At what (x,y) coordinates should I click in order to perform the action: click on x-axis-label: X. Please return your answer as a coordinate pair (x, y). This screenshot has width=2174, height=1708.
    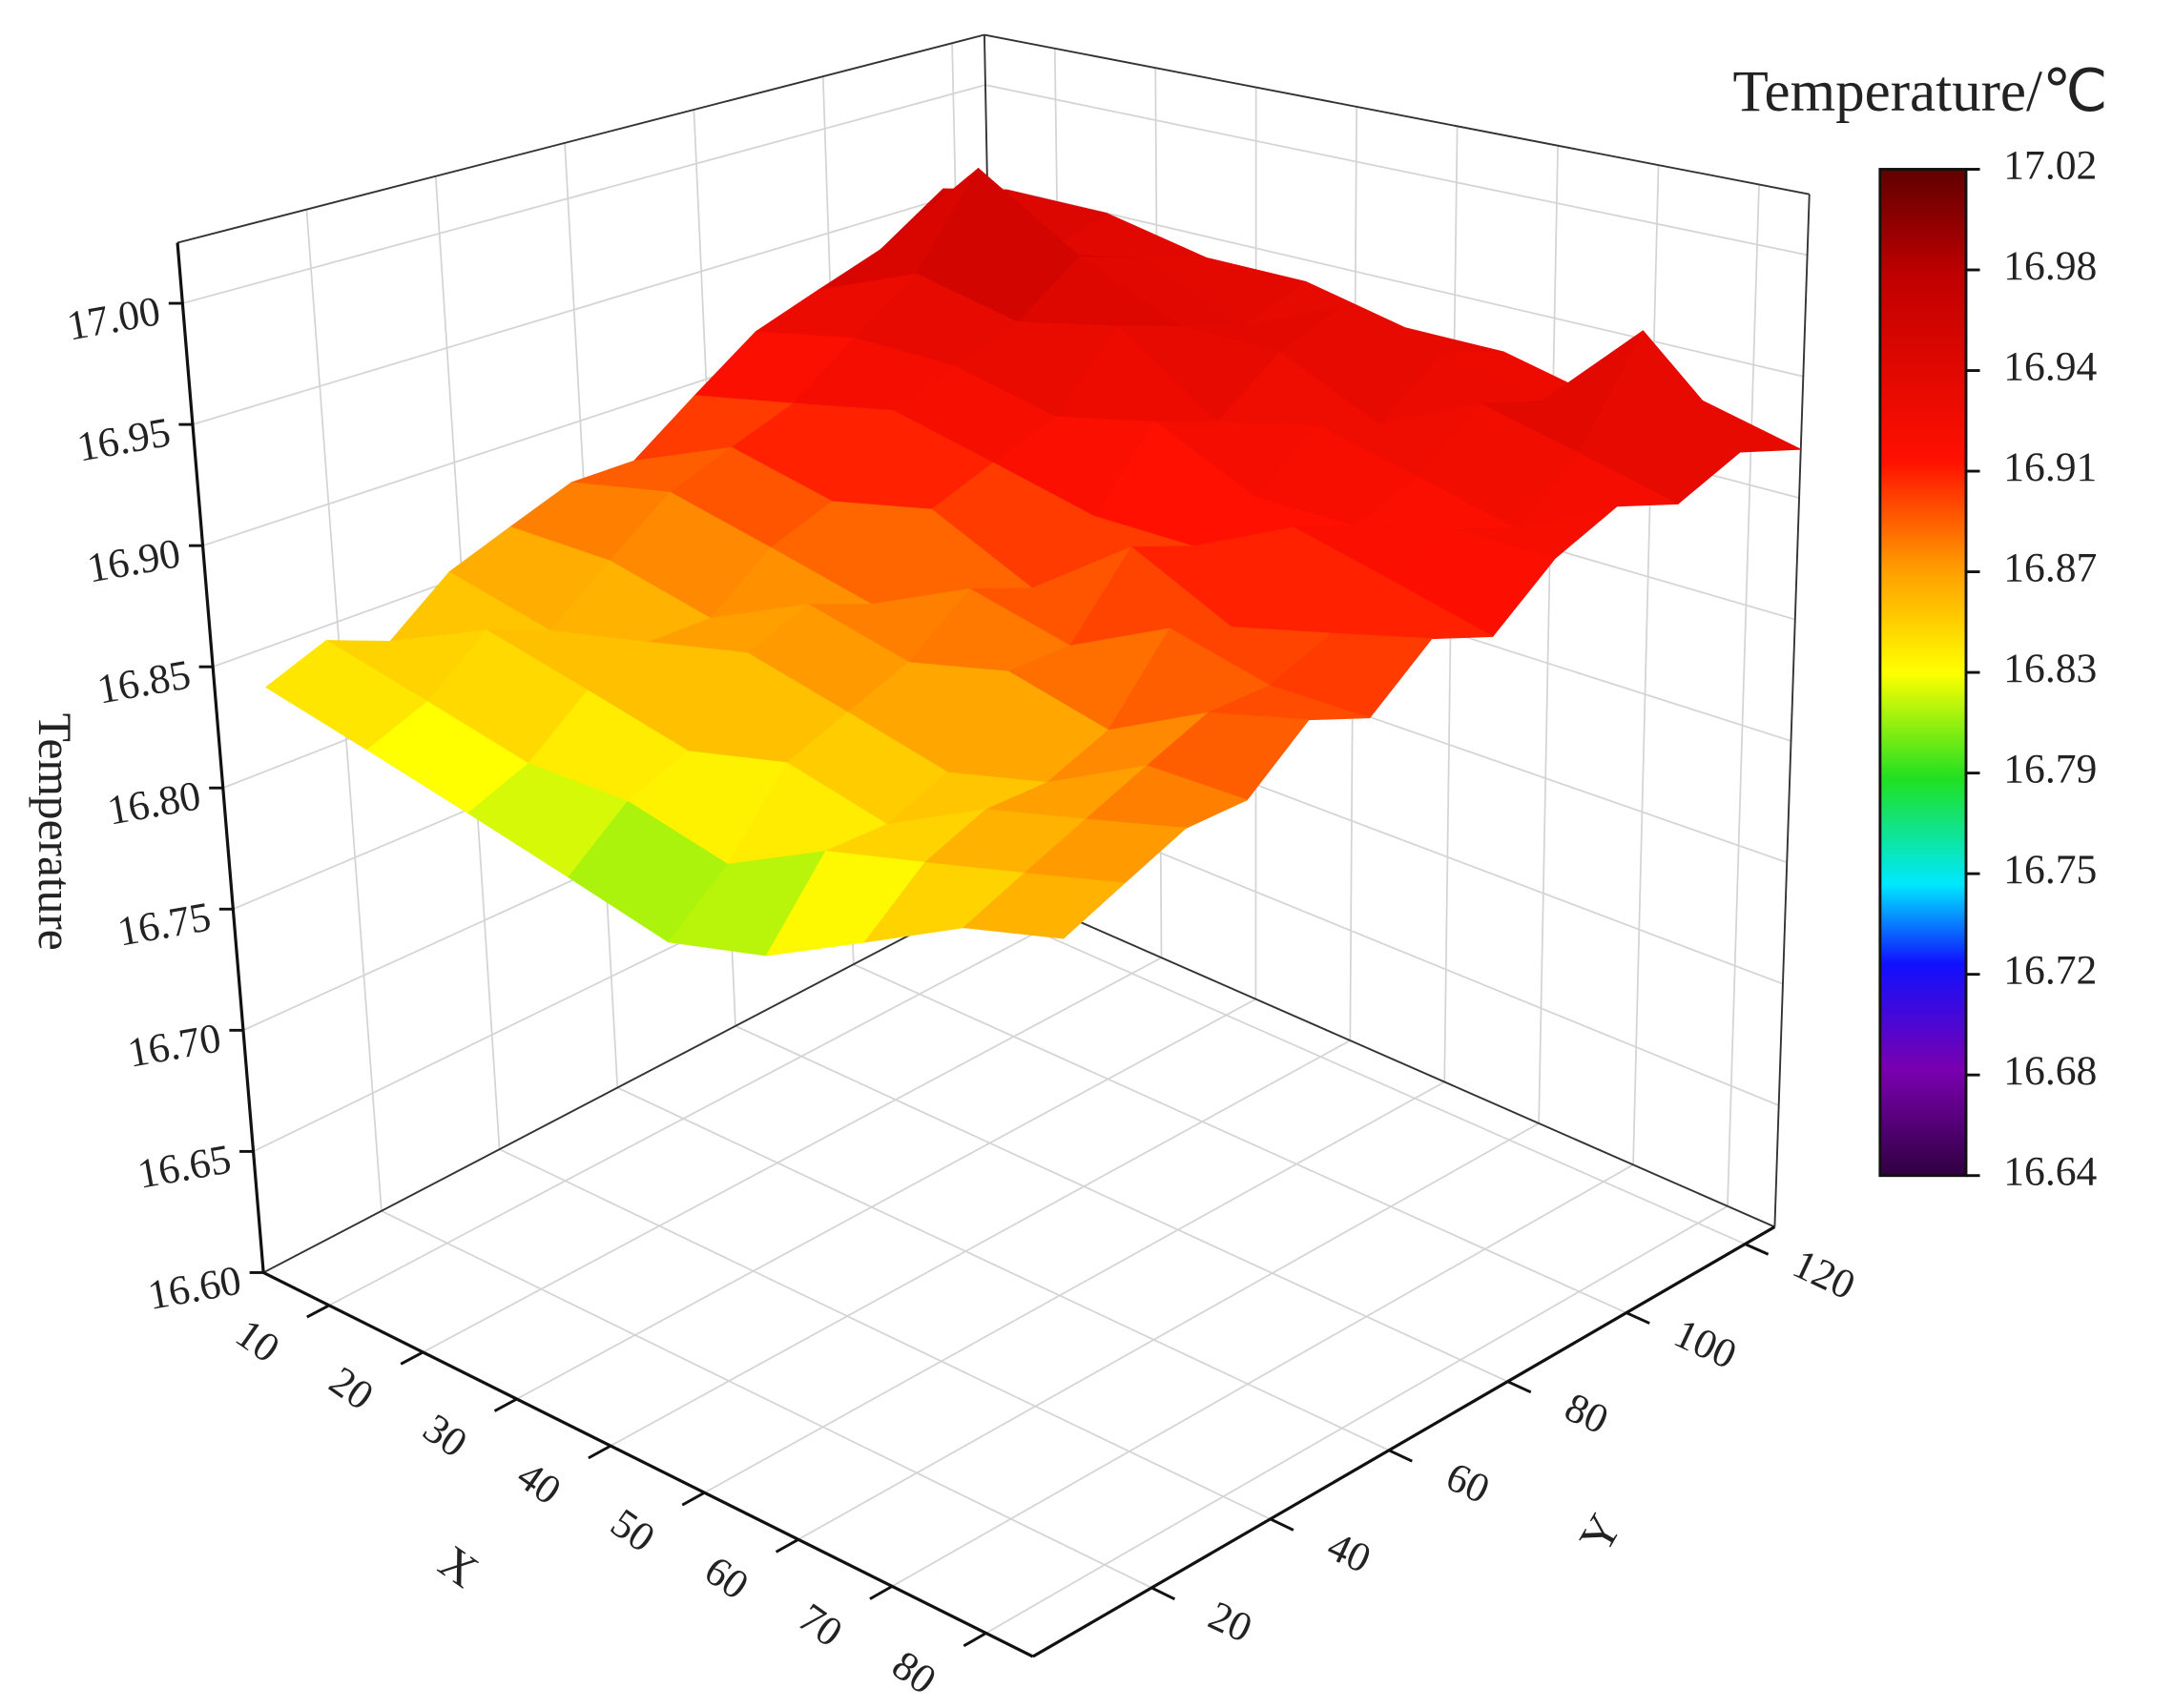
    Looking at the image, I should click on (458, 1566).